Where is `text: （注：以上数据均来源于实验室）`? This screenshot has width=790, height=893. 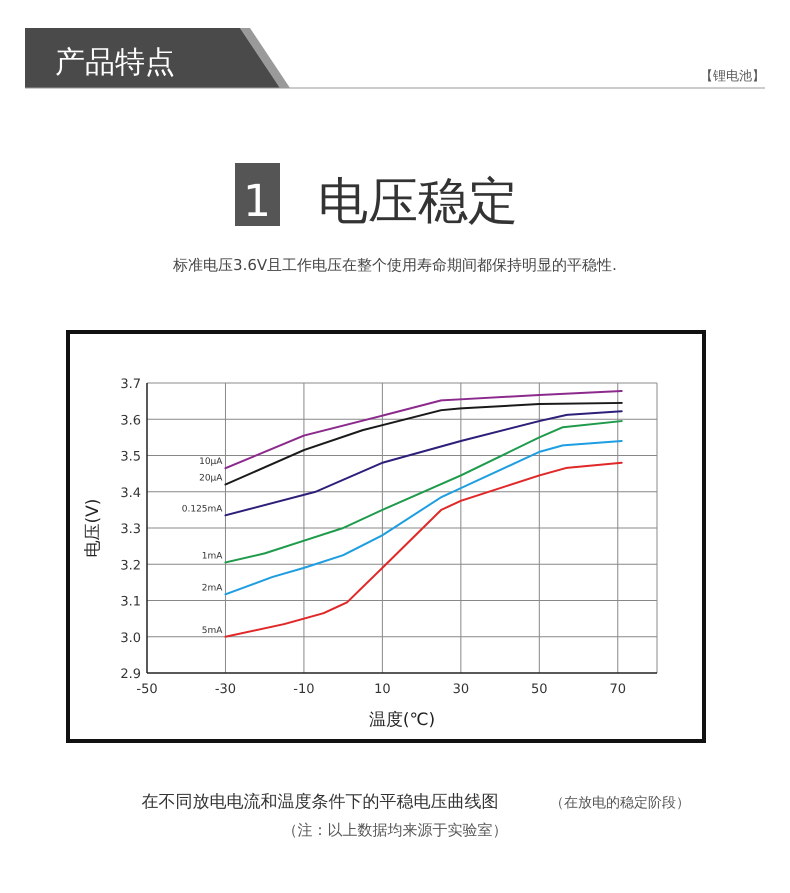
text: （注：以上数据均来源于实验室） is located at coordinates (395, 830).